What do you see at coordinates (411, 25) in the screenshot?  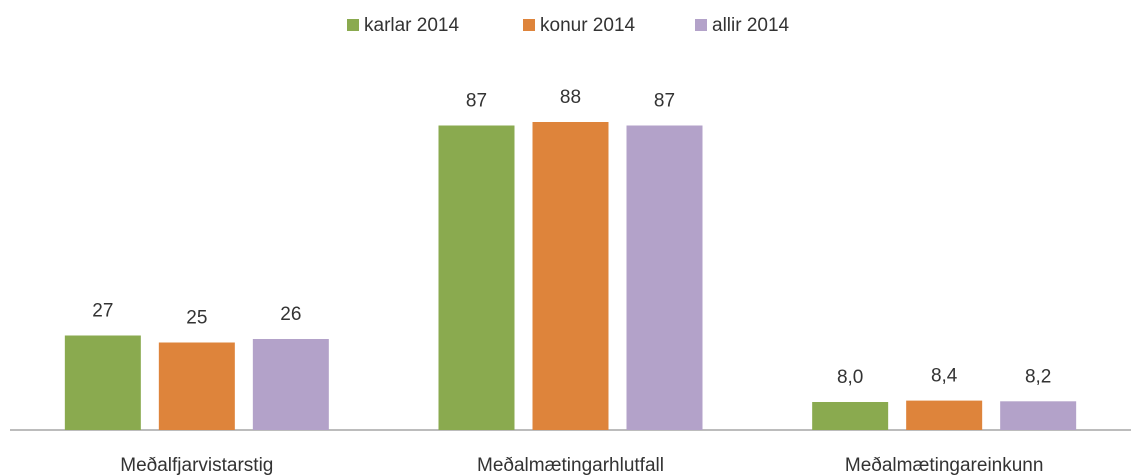 I see `legend-label: karlar 2014` at bounding box center [411, 25].